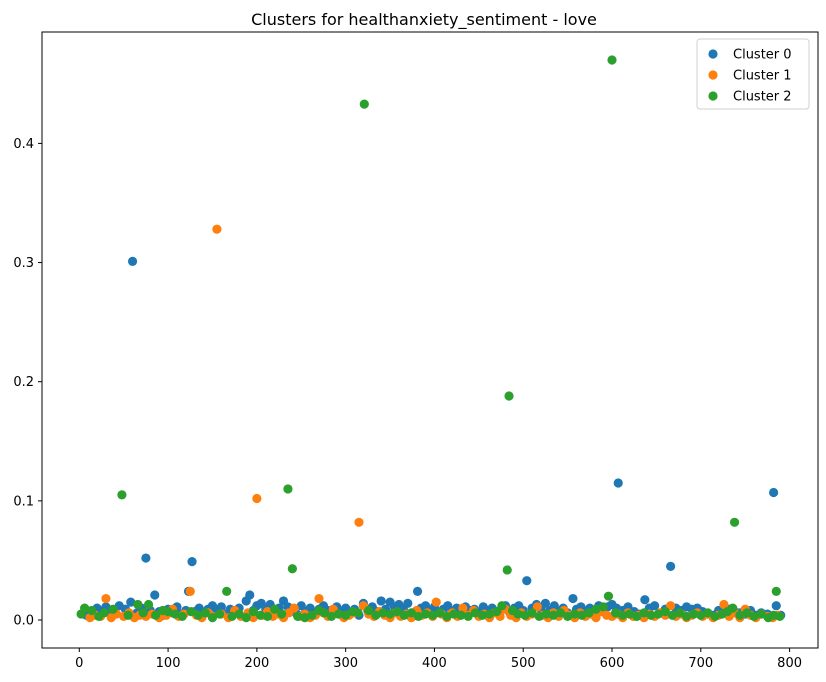 The width and height of the screenshot is (826, 682). I want to click on legend: Cluster 0 Cluster 1 Cluster 2, so click(753, 74).